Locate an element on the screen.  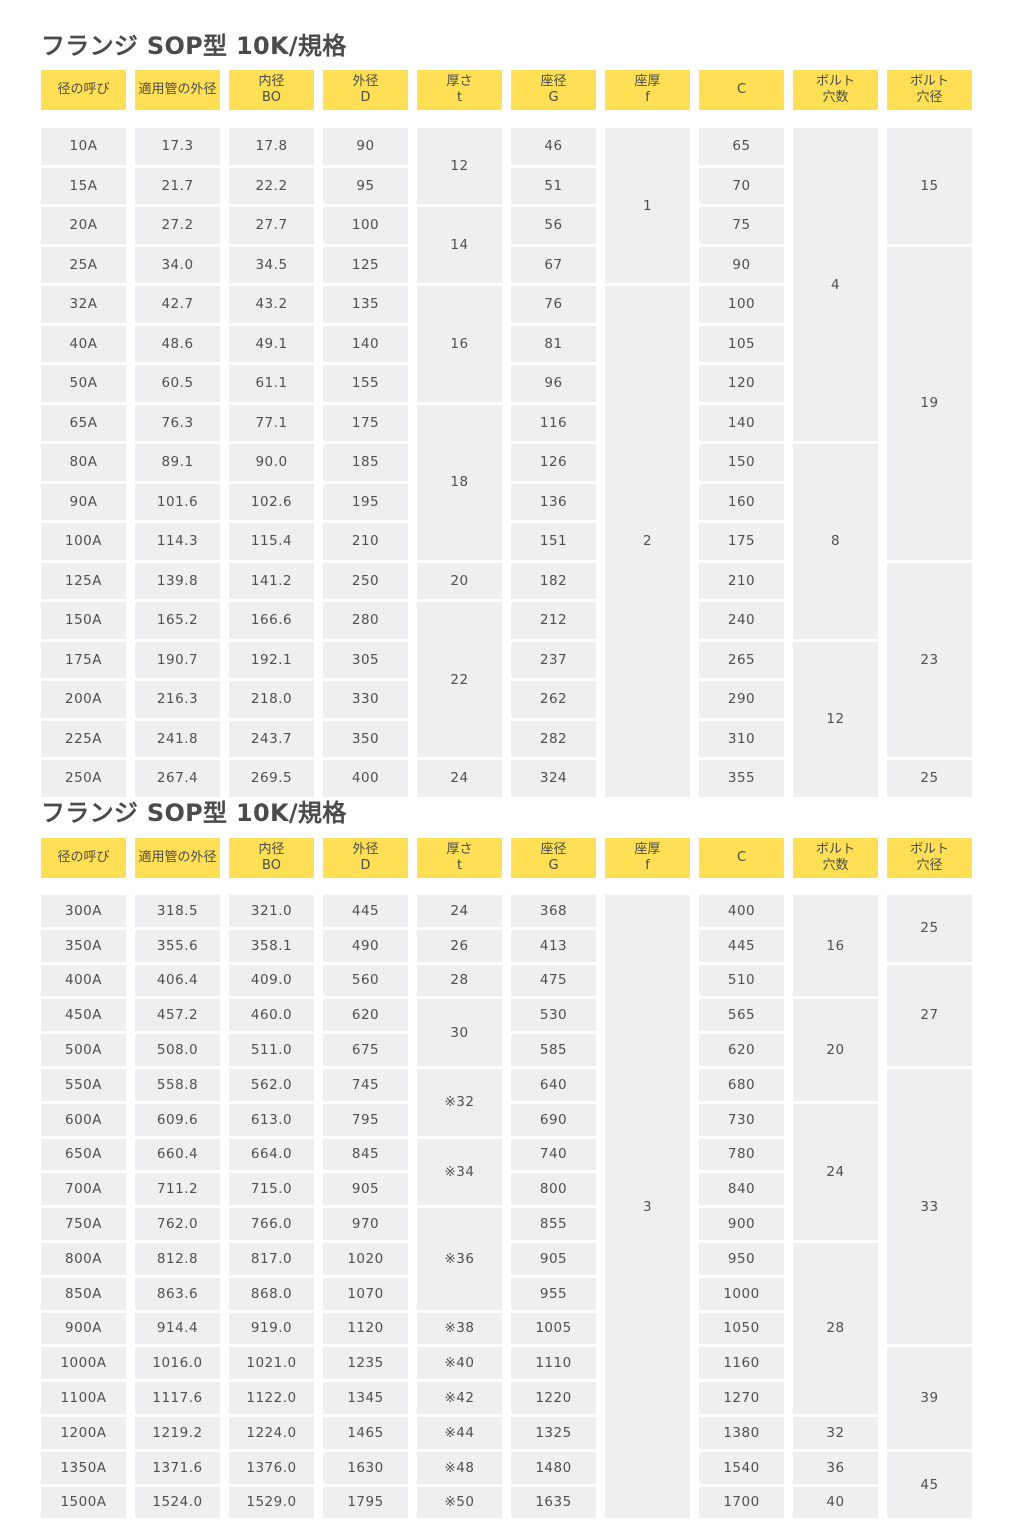
table-cell: 21.7 is located at coordinates (177, 185).